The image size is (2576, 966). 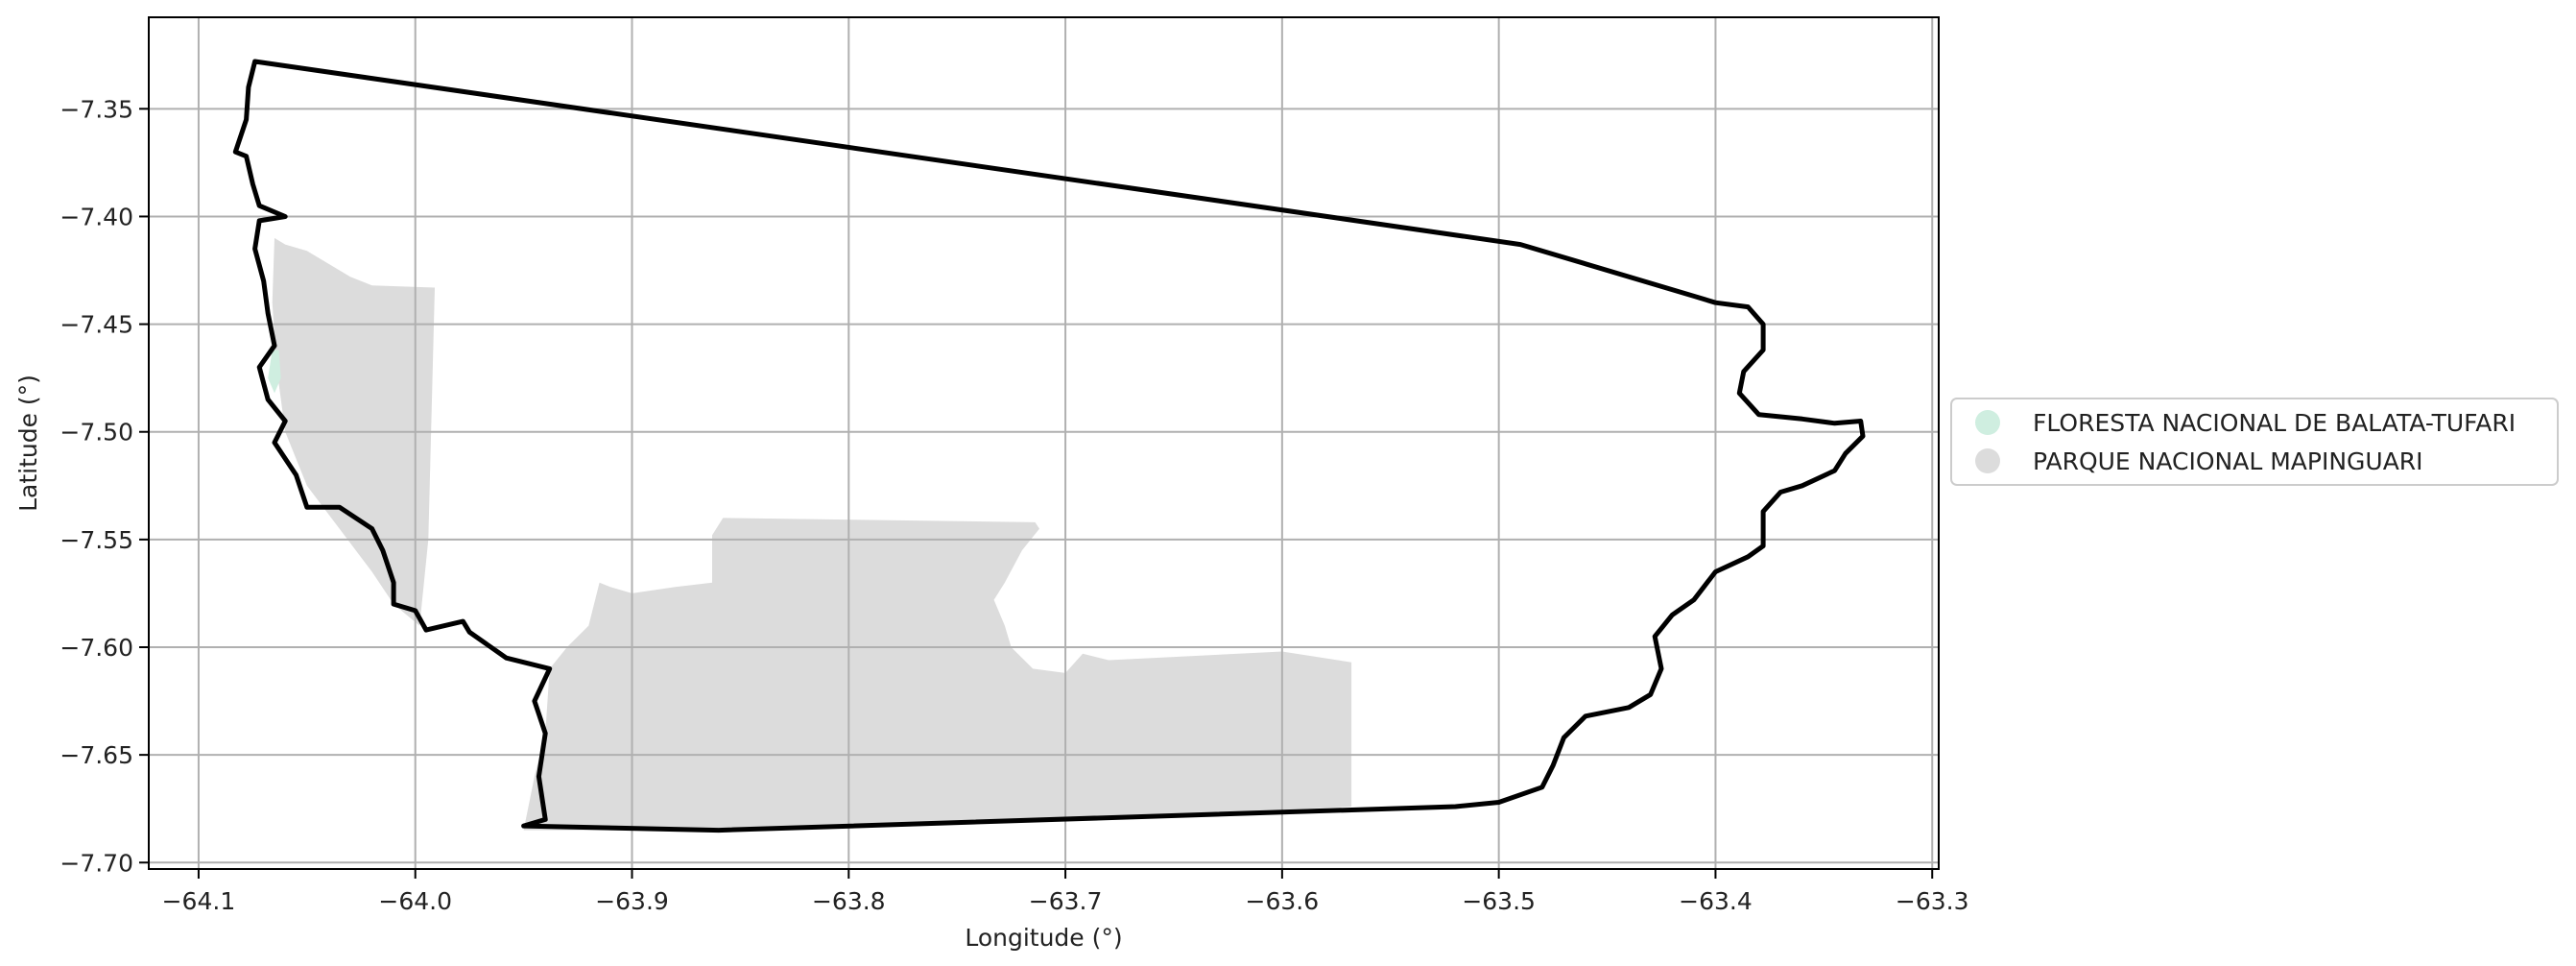 What do you see at coordinates (96, 433) in the screenshot?
I see `y-tick-label: −7.50` at bounding box center [96, 433].